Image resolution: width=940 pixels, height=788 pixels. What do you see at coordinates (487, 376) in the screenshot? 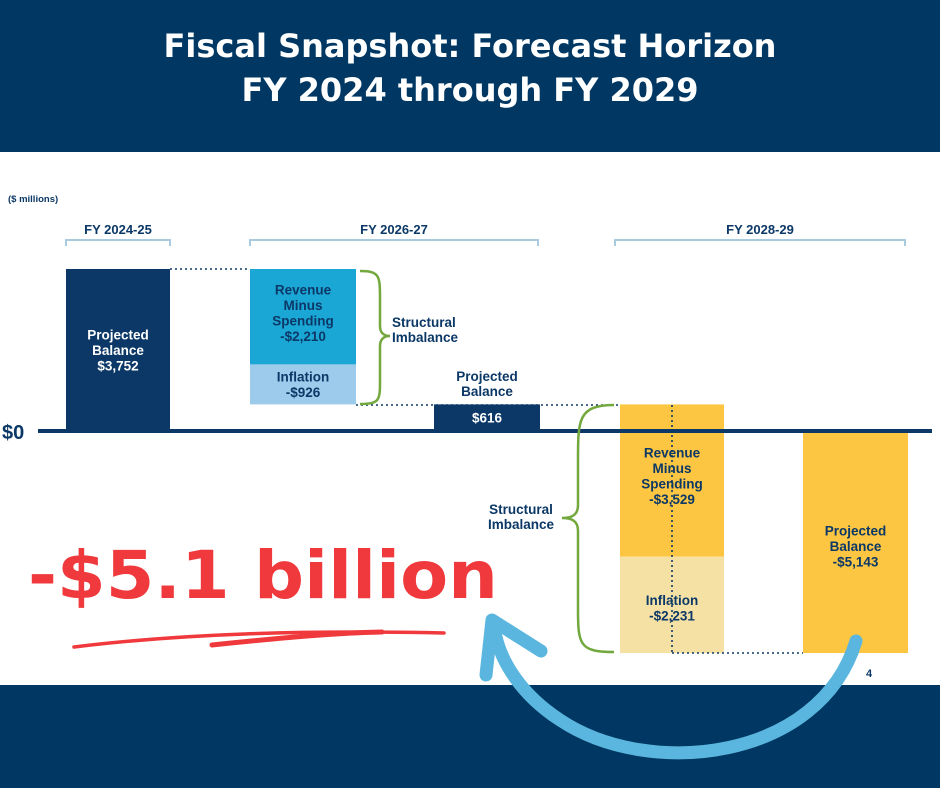
I see `bar-caption: Projected` at bounding box center [487, 376].